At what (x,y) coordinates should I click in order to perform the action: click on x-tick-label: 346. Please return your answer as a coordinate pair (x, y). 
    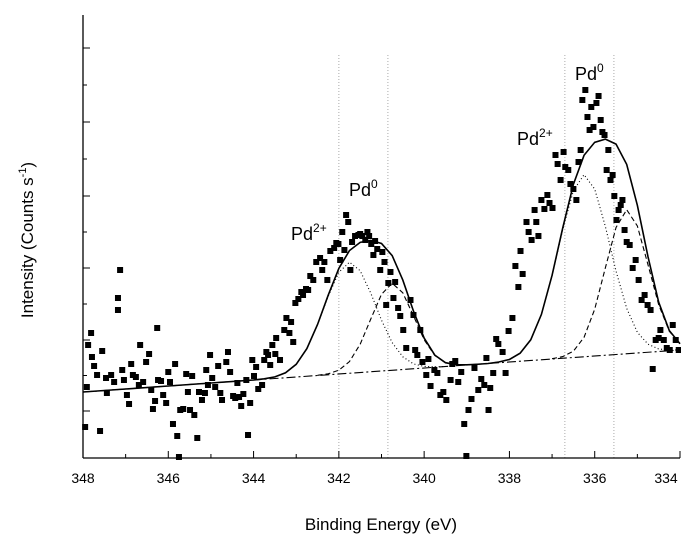
    Looking at the image, I should click on (169, 478).